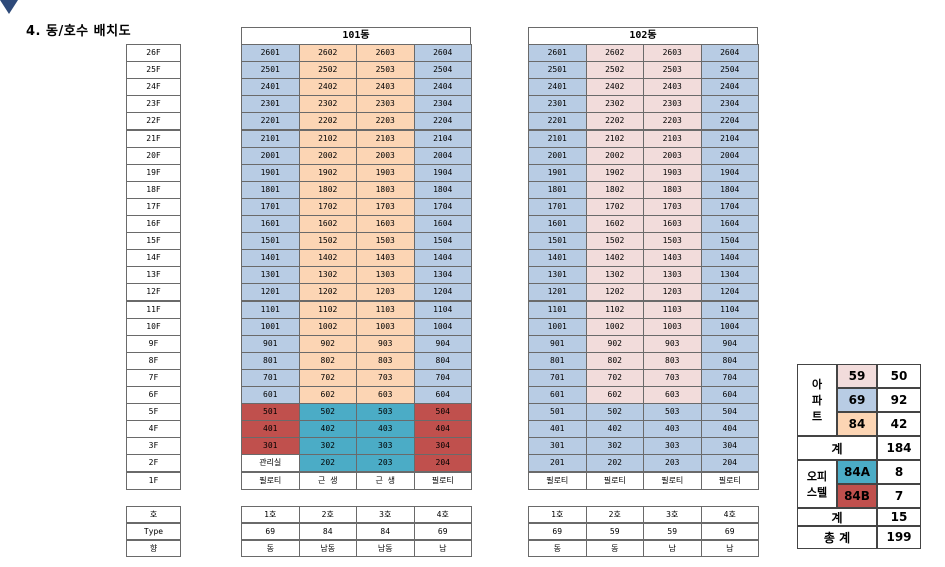  I want to click on unit-cell: 901, so click(557, 343).